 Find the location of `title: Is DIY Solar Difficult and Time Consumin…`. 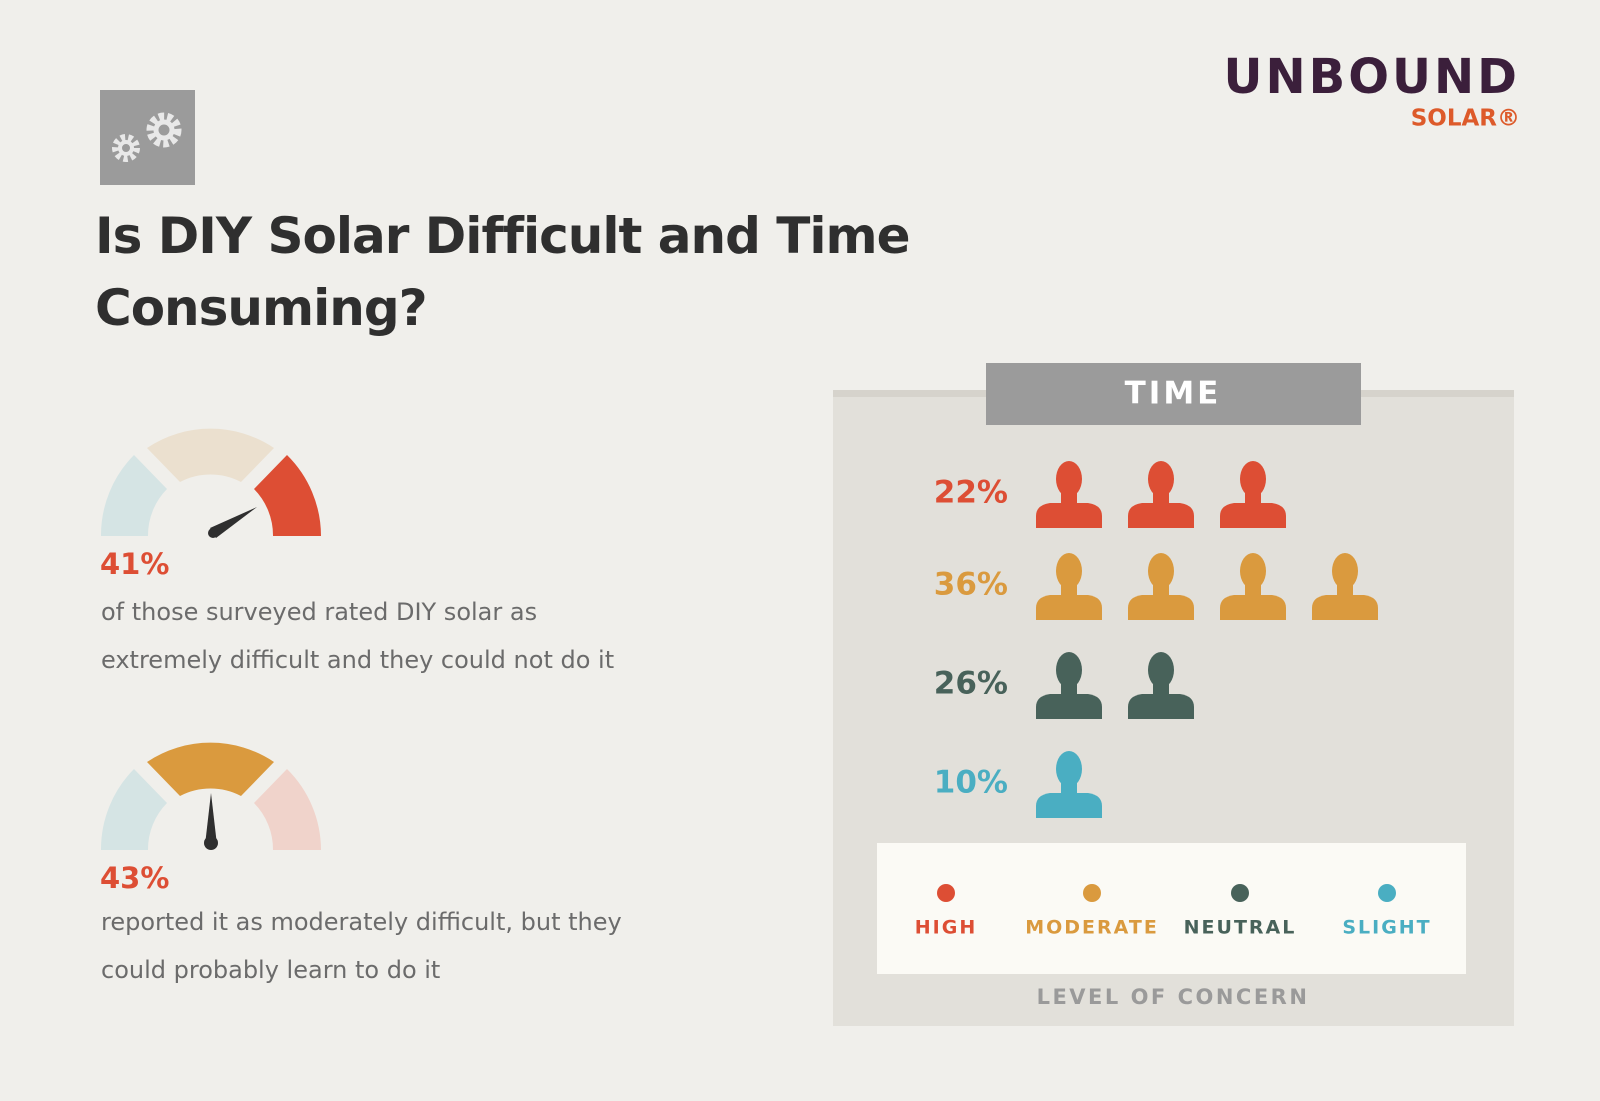

title: Is DIY Solar Difficult and Time Consumin… is located at coordinates (503, 272).